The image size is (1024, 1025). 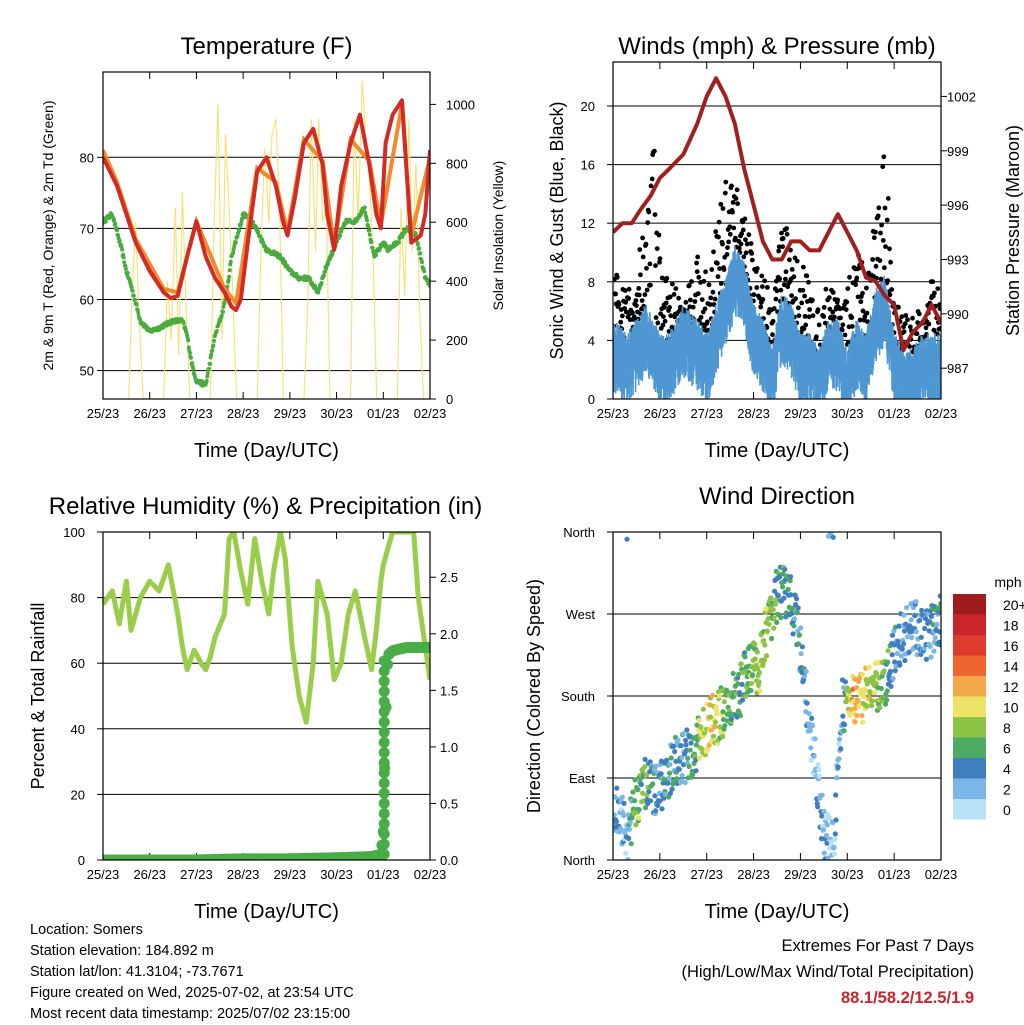 I want to click on latlon-text: Station lat/lon: 41.3104; -73.7671, so click(x=137, y=972).